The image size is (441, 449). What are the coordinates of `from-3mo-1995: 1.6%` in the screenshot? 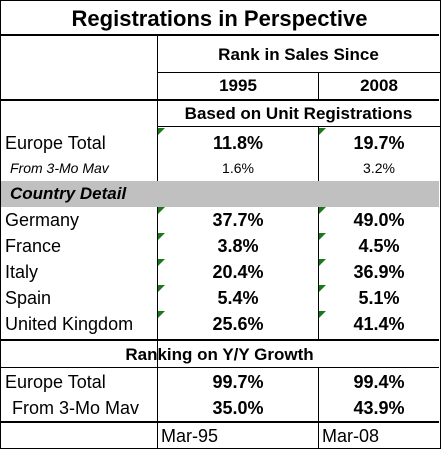 It's located at (238, 168).